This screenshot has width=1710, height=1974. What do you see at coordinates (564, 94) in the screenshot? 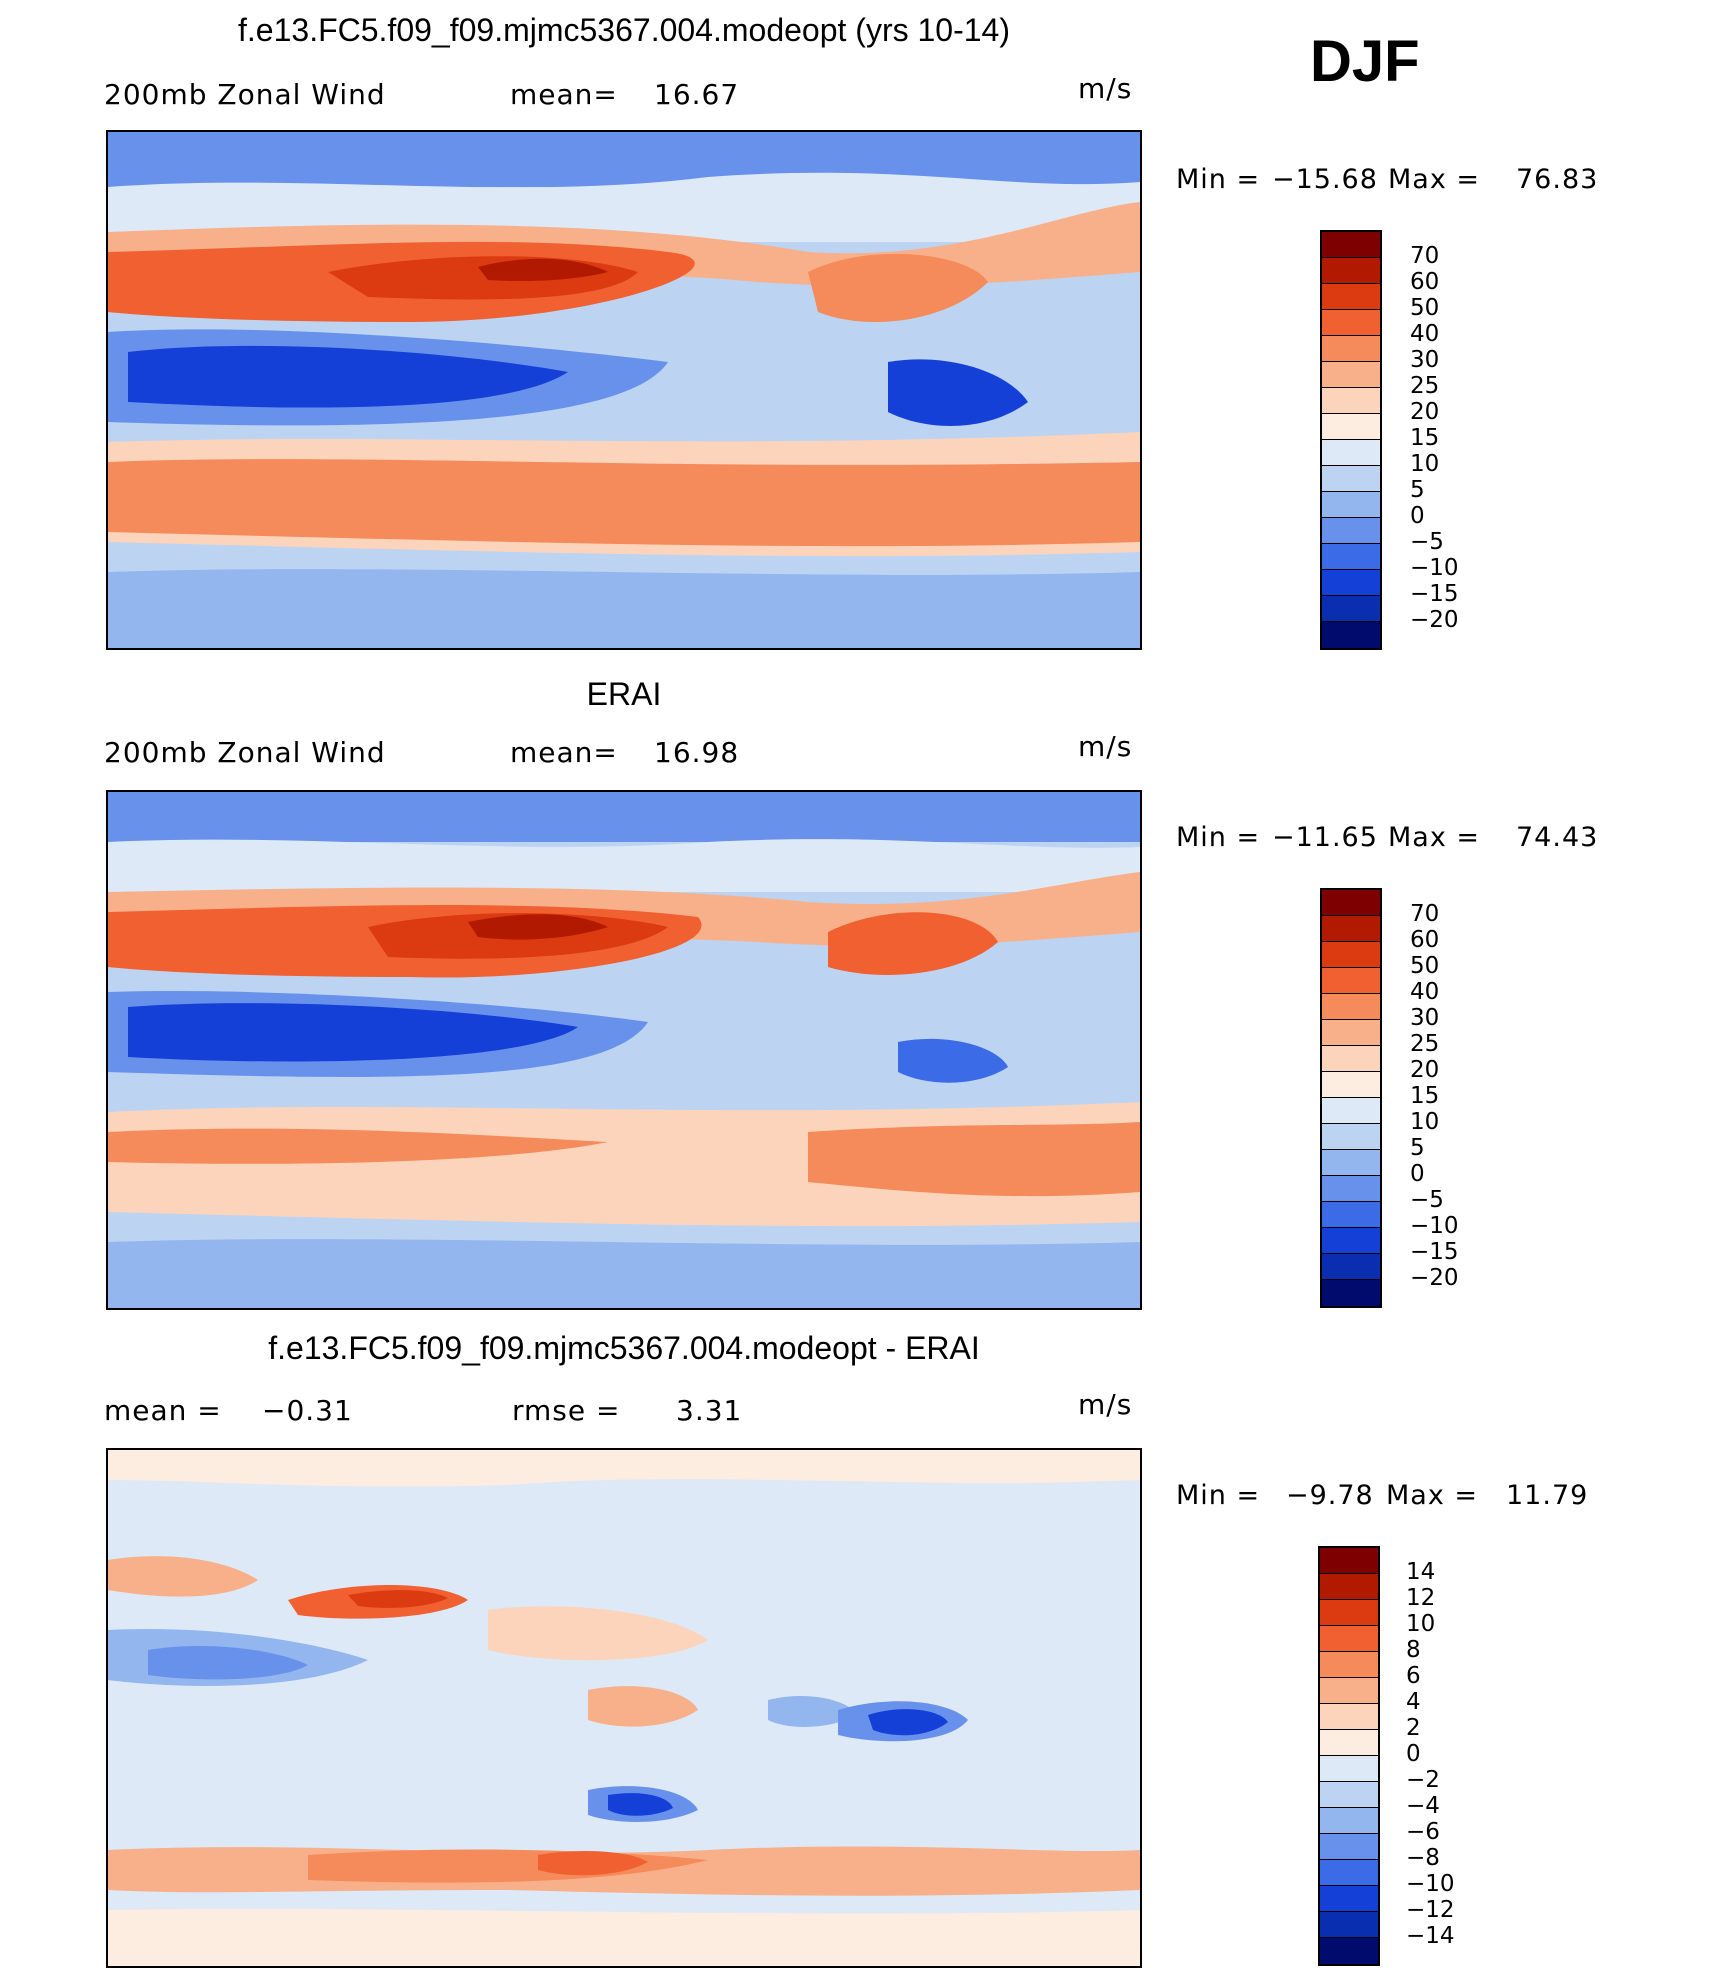
I see `panel-1-mean-label: mean=` at bounding box center [564, 94].